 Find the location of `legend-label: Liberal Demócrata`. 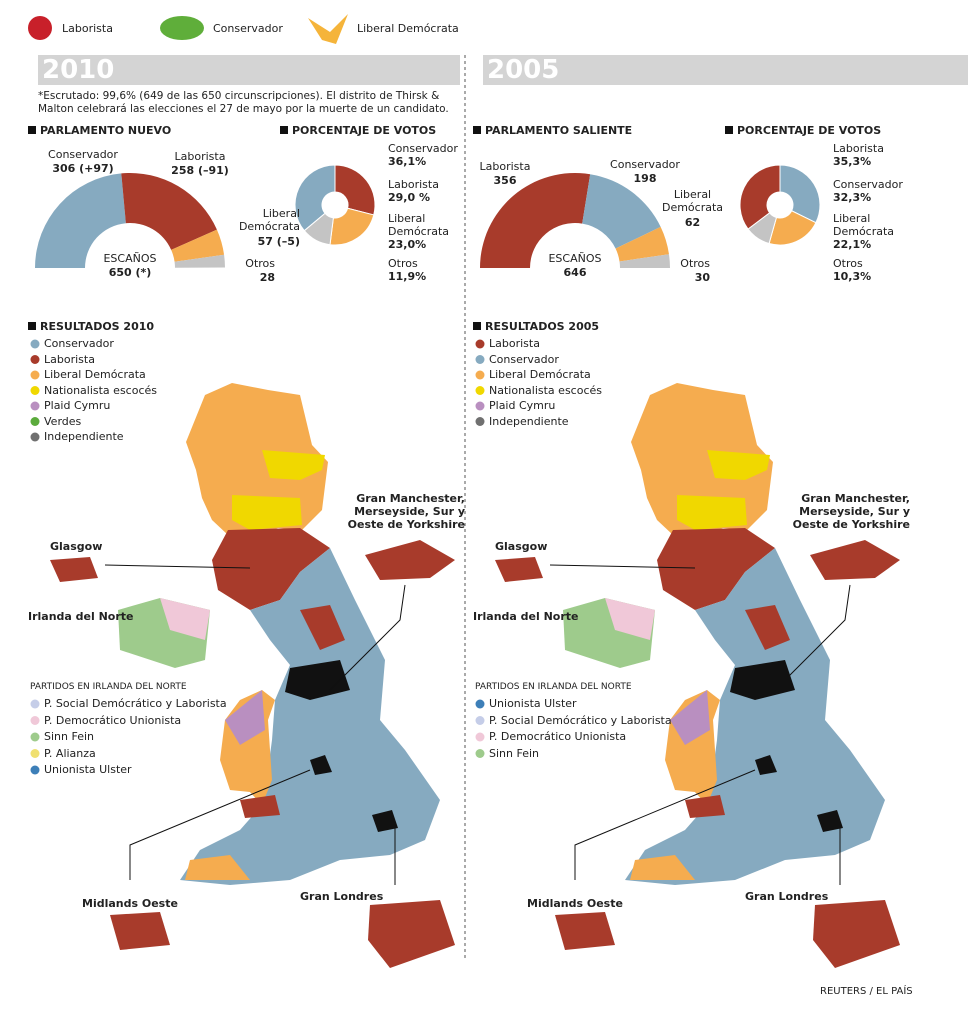

legend-label: Liberal Demócrata is located at coordinates (408, 28).